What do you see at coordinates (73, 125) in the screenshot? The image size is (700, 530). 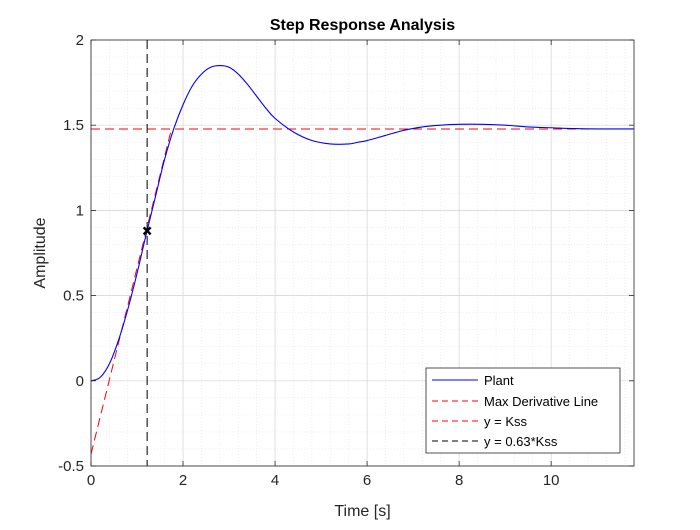 I see `y-tick-label: 1.5` at bounding box center [73, 125].